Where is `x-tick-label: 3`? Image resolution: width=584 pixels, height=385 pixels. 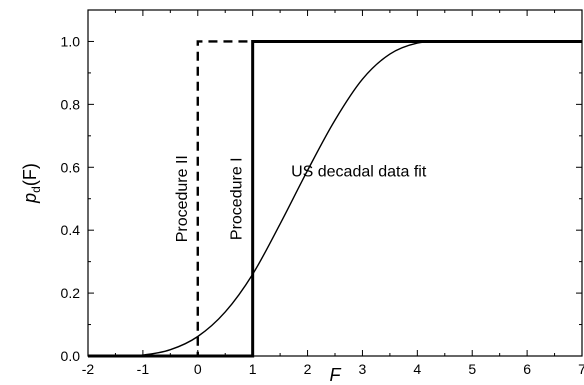 x-tick-label: 3 is located at coordinates (363, 369).